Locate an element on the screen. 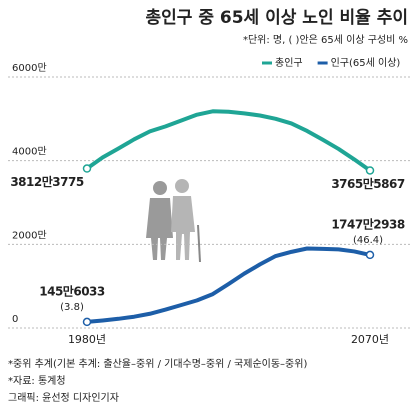 The image size is (420, 409). y-tick-label: 2000만 is located at coordinates (29, 235).